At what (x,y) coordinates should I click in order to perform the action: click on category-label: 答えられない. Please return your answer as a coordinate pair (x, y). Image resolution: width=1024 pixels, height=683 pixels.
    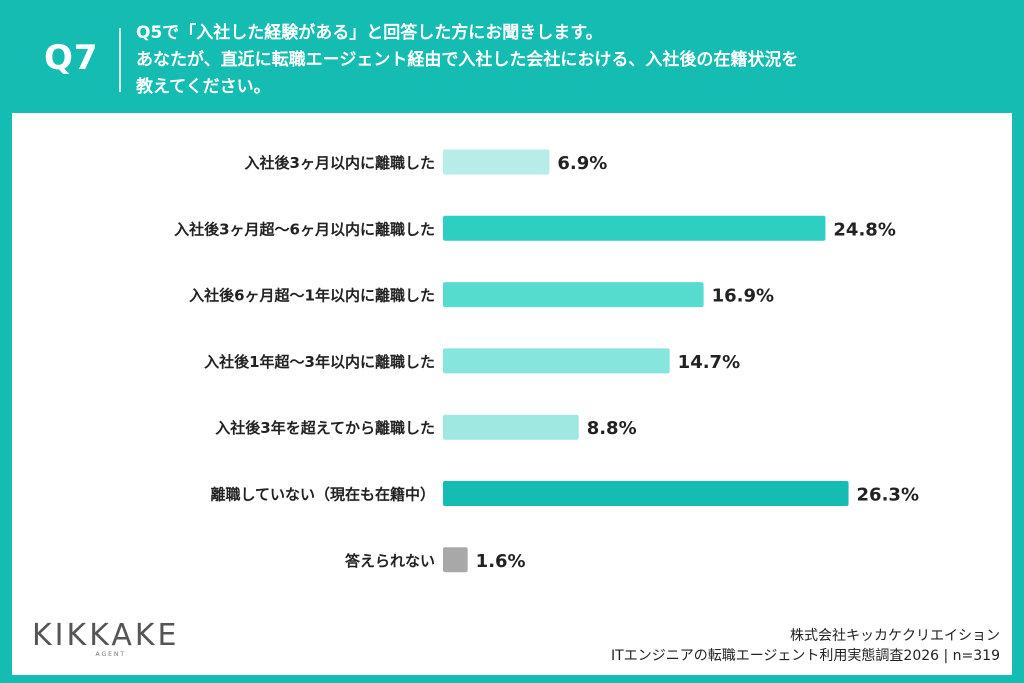
    Looking at the image, I should click on (390, 561).